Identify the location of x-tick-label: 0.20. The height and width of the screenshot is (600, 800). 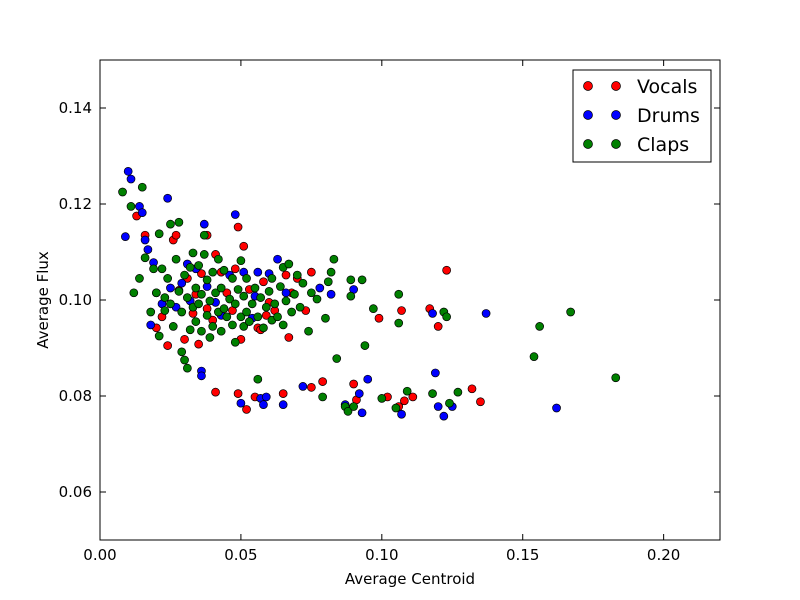
(663, 555).